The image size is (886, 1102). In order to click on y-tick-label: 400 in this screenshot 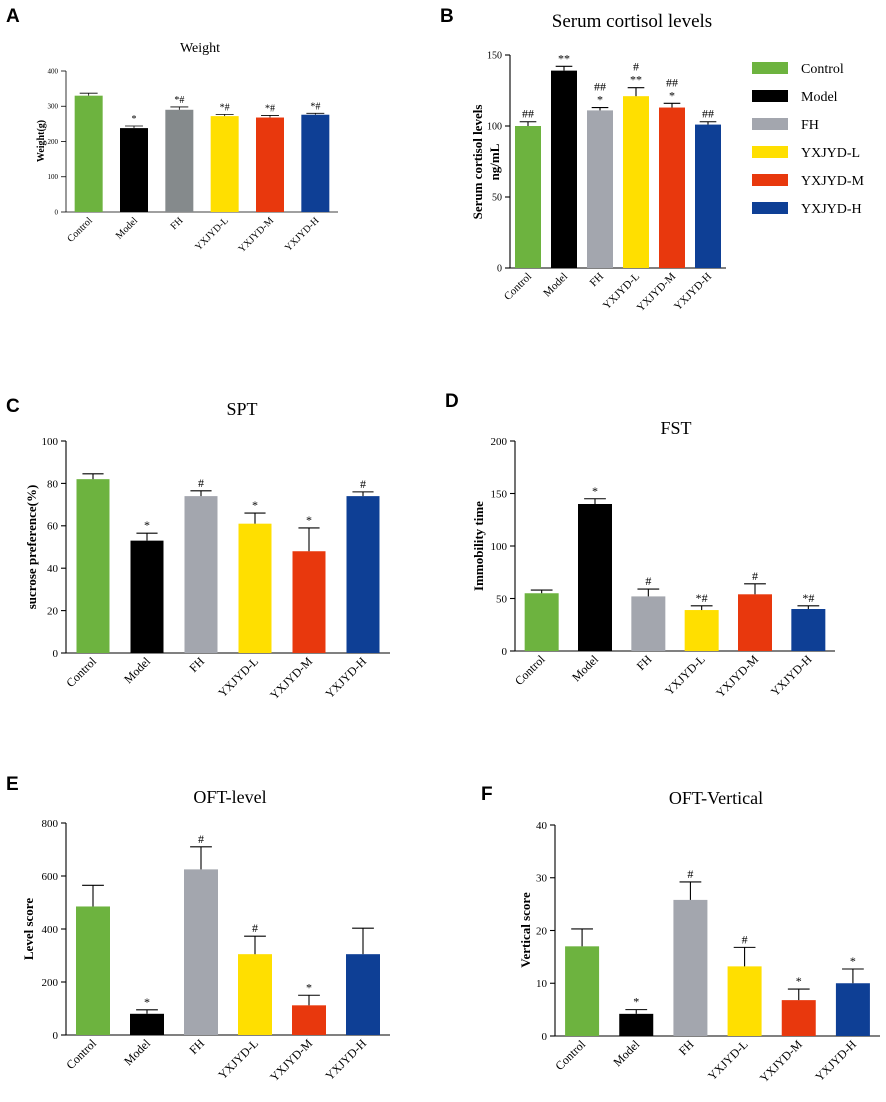, I will do `click(53, 71)`.